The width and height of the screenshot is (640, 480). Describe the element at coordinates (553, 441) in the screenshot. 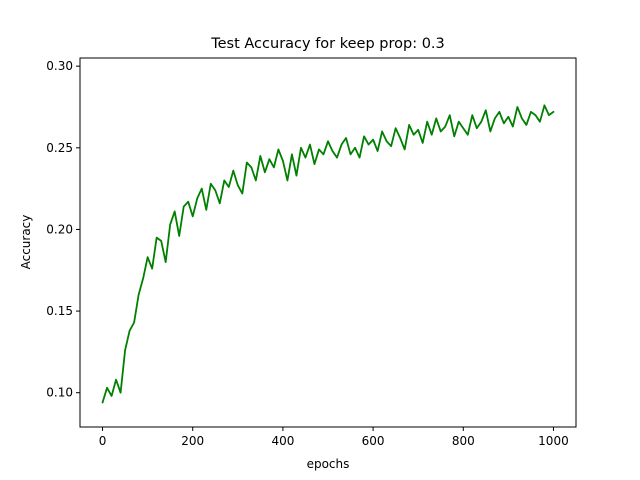

I see `x-tick-label: 1000` at that location.